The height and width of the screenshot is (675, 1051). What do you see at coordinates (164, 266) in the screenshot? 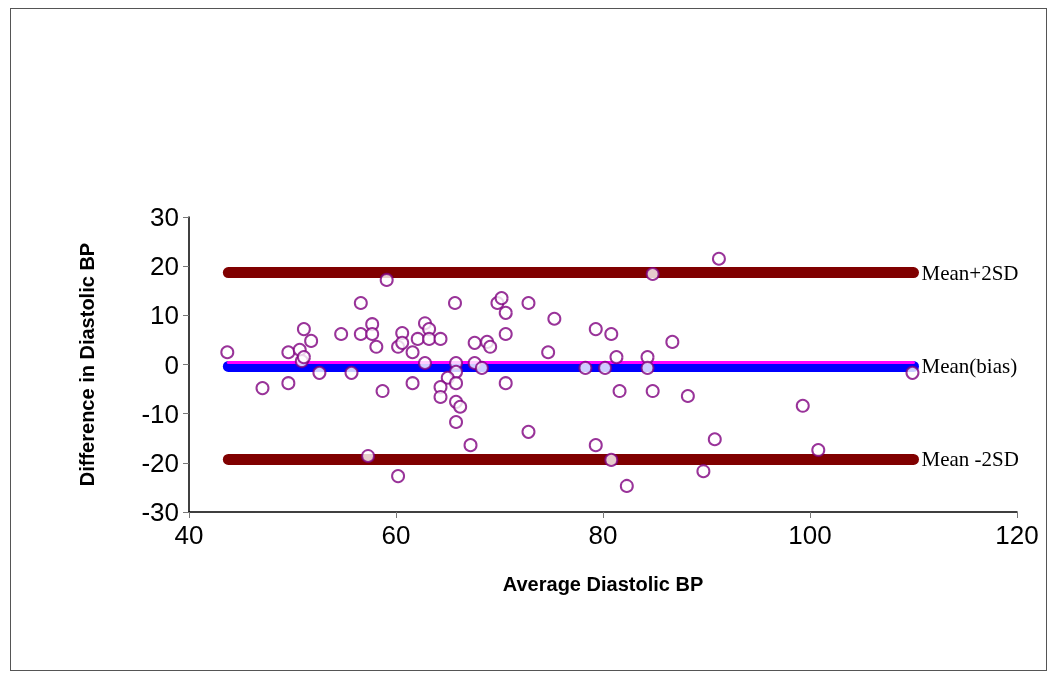
I see `y-tick-label: 20` at bounding box center [164, 266].